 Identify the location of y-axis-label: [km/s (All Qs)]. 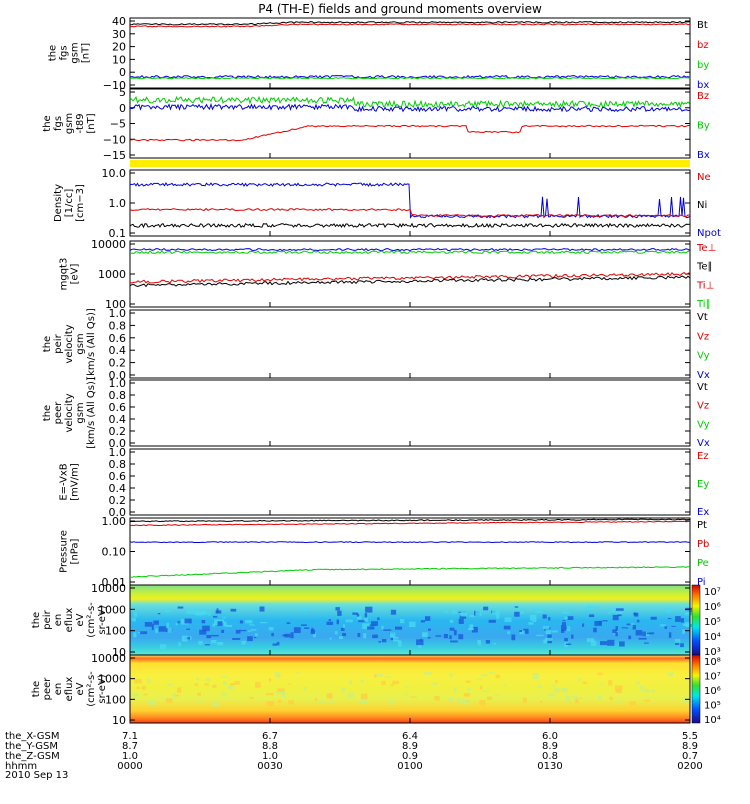
(91, 344).